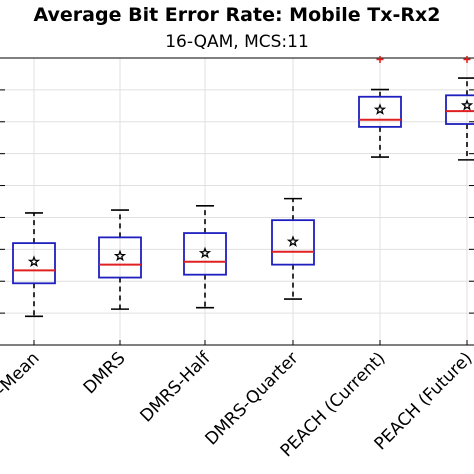 This screenshot has width=474, height=474. Describe the element at coordinates (22, 373) in the screenshot. I see `x-tick-label: -Mean` at that location.